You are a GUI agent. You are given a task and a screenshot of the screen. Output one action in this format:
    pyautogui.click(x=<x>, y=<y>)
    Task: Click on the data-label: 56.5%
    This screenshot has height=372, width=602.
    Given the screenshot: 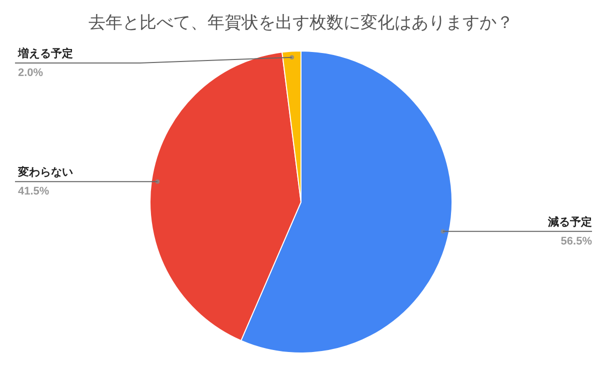 What is the action you would take?
    pyautogui.click(x=576, y=241)
    